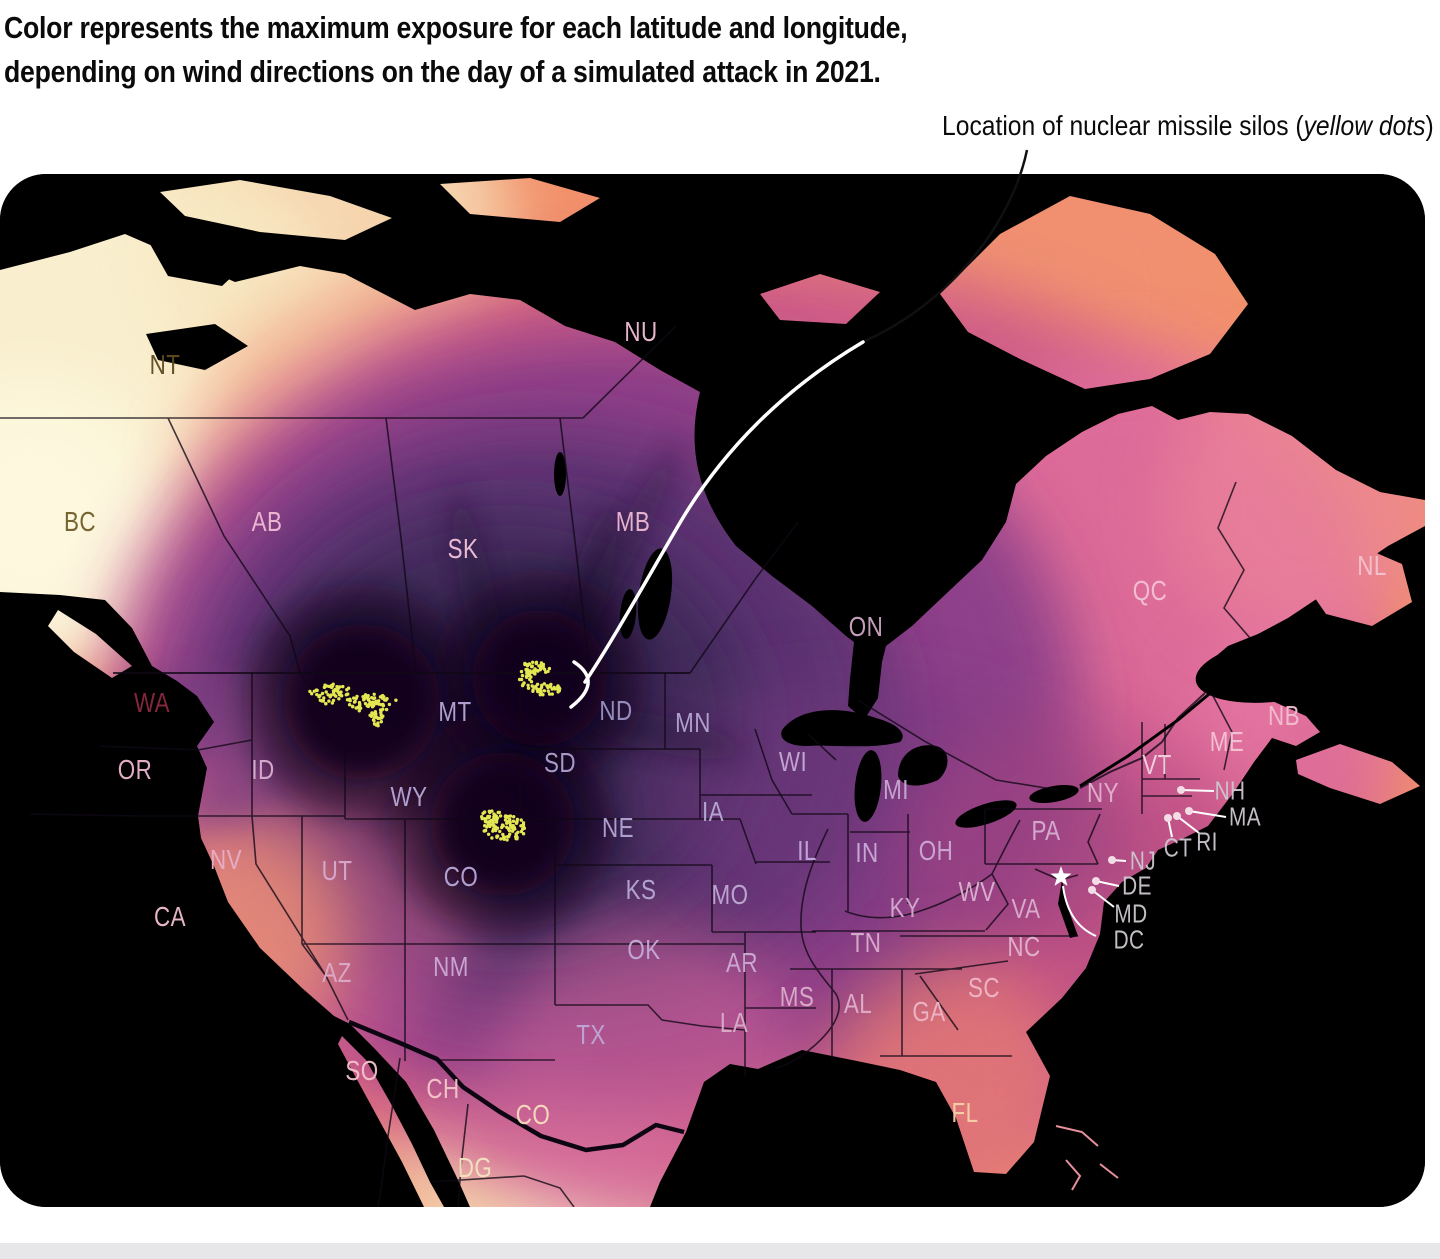  Describe the element at coordinates (533, 1114) in the screenshot. I see `map-label-CO-MX: CO` at that location.